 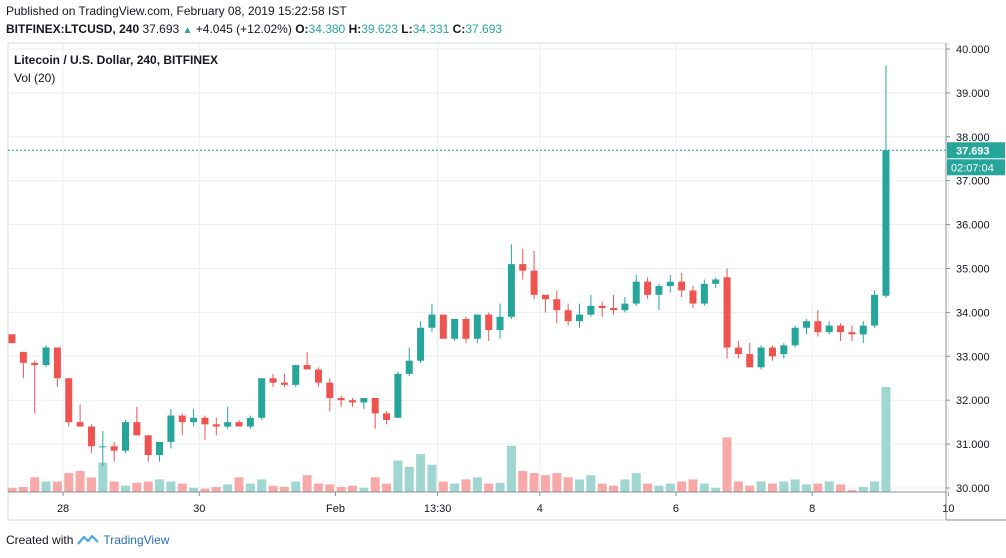 I want to click on countdown-tag, so click(x=976, y=167).